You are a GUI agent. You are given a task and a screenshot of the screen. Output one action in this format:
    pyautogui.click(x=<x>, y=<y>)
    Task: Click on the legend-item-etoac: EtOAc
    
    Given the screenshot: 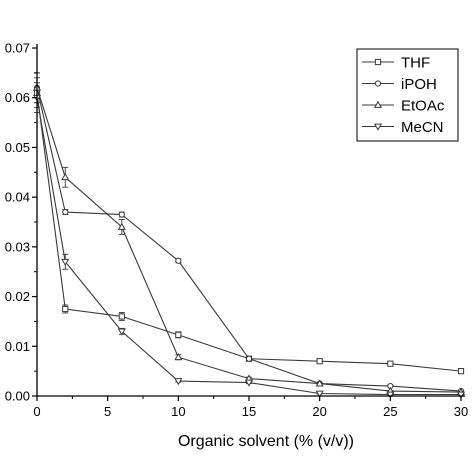 What is the action you would take?
    pyautogui.click(x=403, y=106)
    